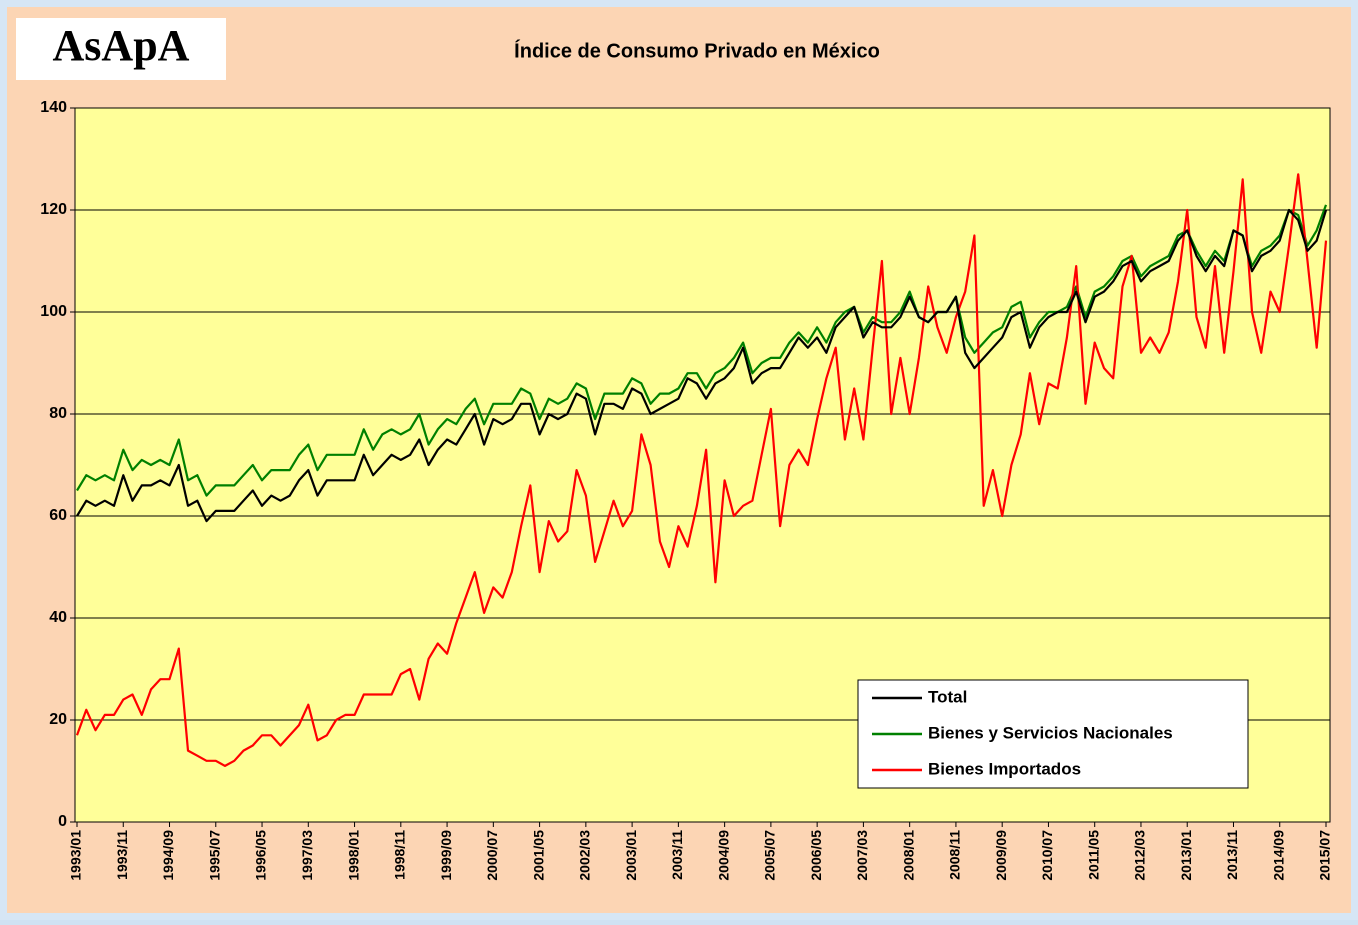 Image resolution: width=1358 pixels, height=925 pixels. Describe the element at coordinates (492, 855) in the screenshot. I see `x-tick-label: 2000/07` at that location.